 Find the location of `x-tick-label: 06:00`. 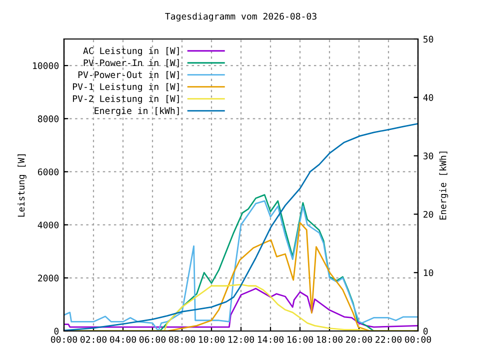

x-tick-label: 06:00 is located at coordinates (153, 339).